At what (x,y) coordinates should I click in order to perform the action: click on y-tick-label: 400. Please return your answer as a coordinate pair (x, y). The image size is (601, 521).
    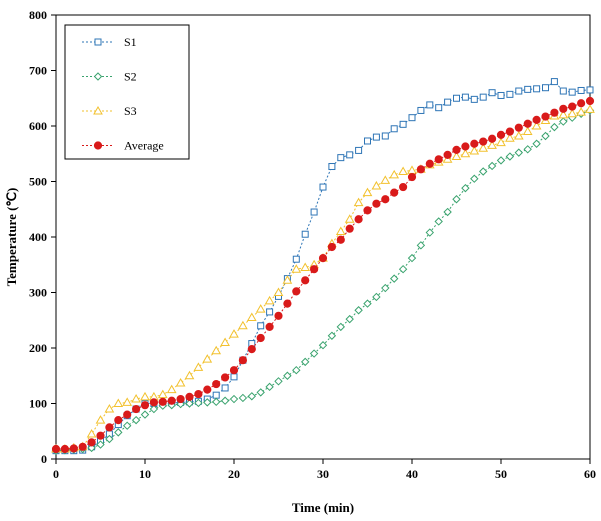
    Looking at the image, I should click on (38, 237).